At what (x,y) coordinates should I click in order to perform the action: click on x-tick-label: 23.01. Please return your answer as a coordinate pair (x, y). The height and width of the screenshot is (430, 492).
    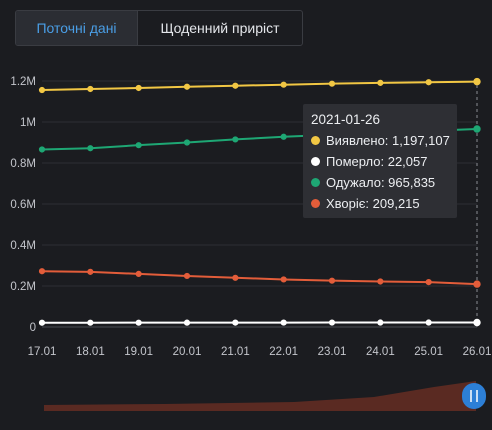
    Looking at the image, I should click on (332, 352).